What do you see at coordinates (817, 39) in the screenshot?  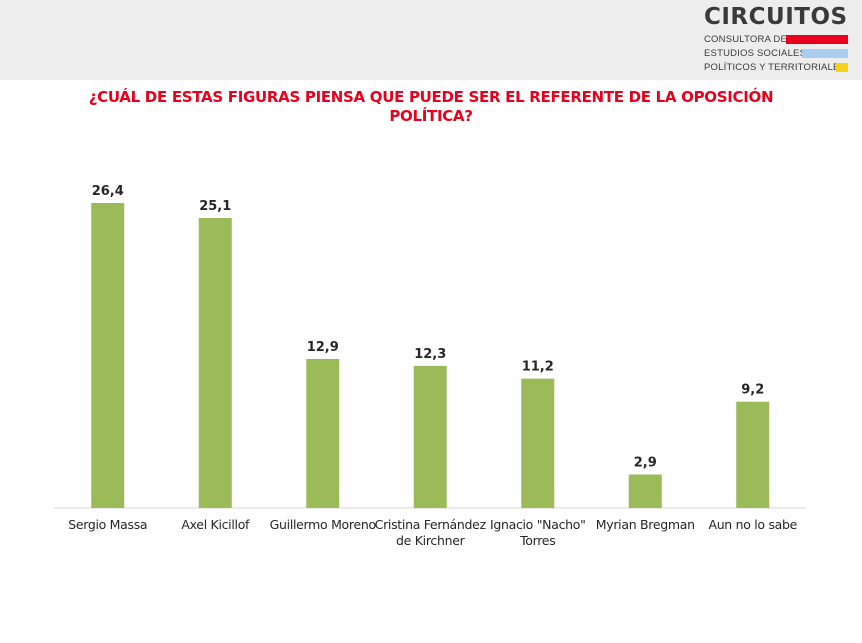 I see `logo-red-bar` at bounding box center [817, 39].